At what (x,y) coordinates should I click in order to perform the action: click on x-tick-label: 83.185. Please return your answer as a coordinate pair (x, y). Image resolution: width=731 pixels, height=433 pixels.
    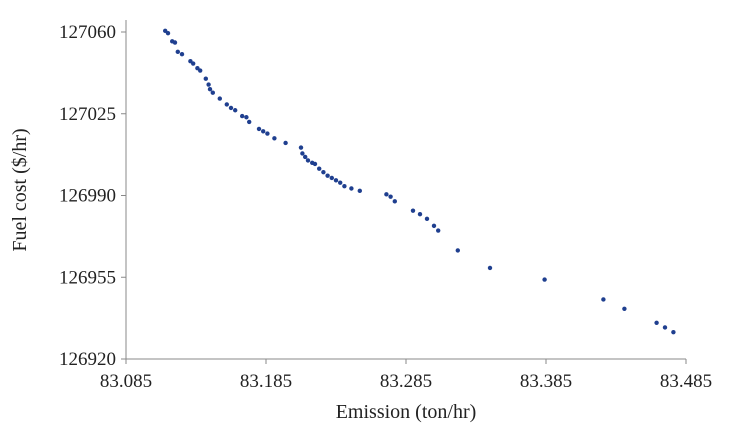
    Looking at the image, I should click on (266, 381).